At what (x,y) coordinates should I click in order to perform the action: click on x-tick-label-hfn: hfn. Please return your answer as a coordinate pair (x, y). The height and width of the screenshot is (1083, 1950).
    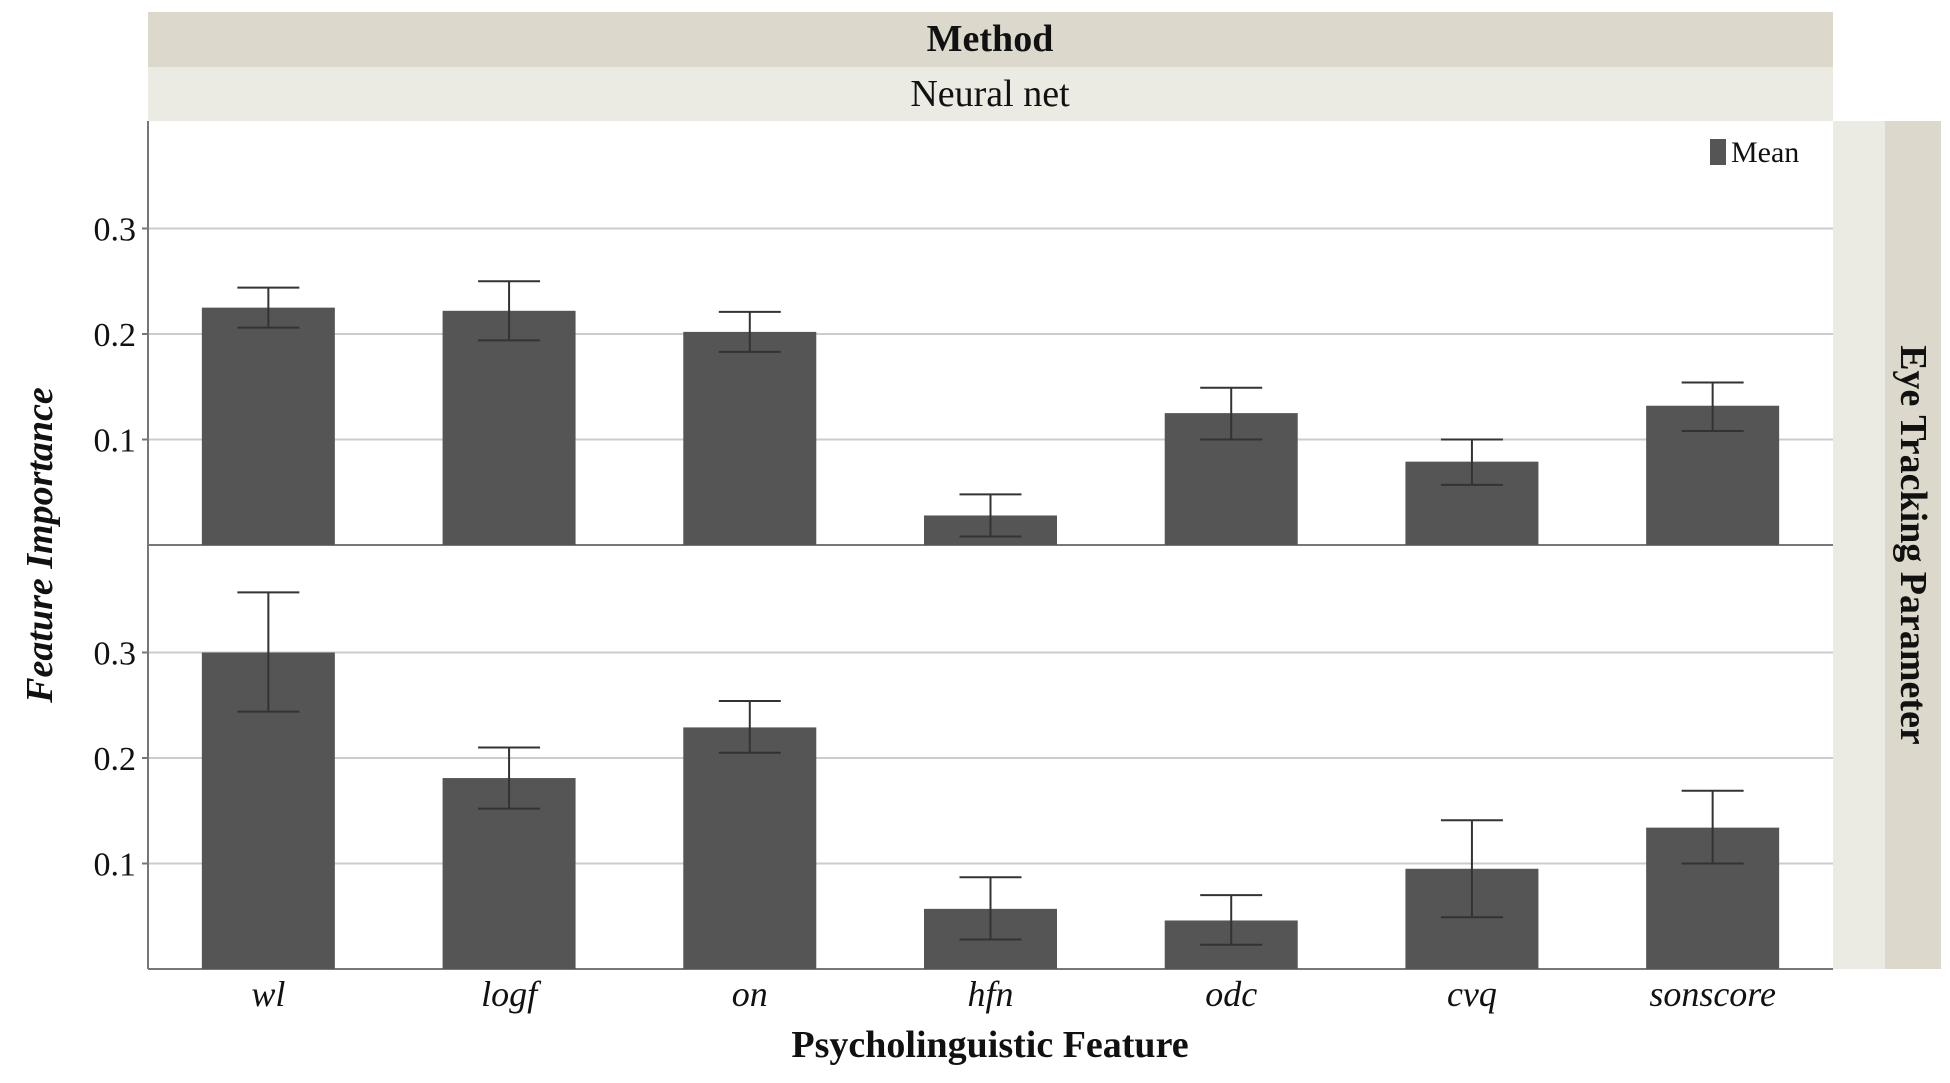
    Looking at the image, I should click on (990, 994).